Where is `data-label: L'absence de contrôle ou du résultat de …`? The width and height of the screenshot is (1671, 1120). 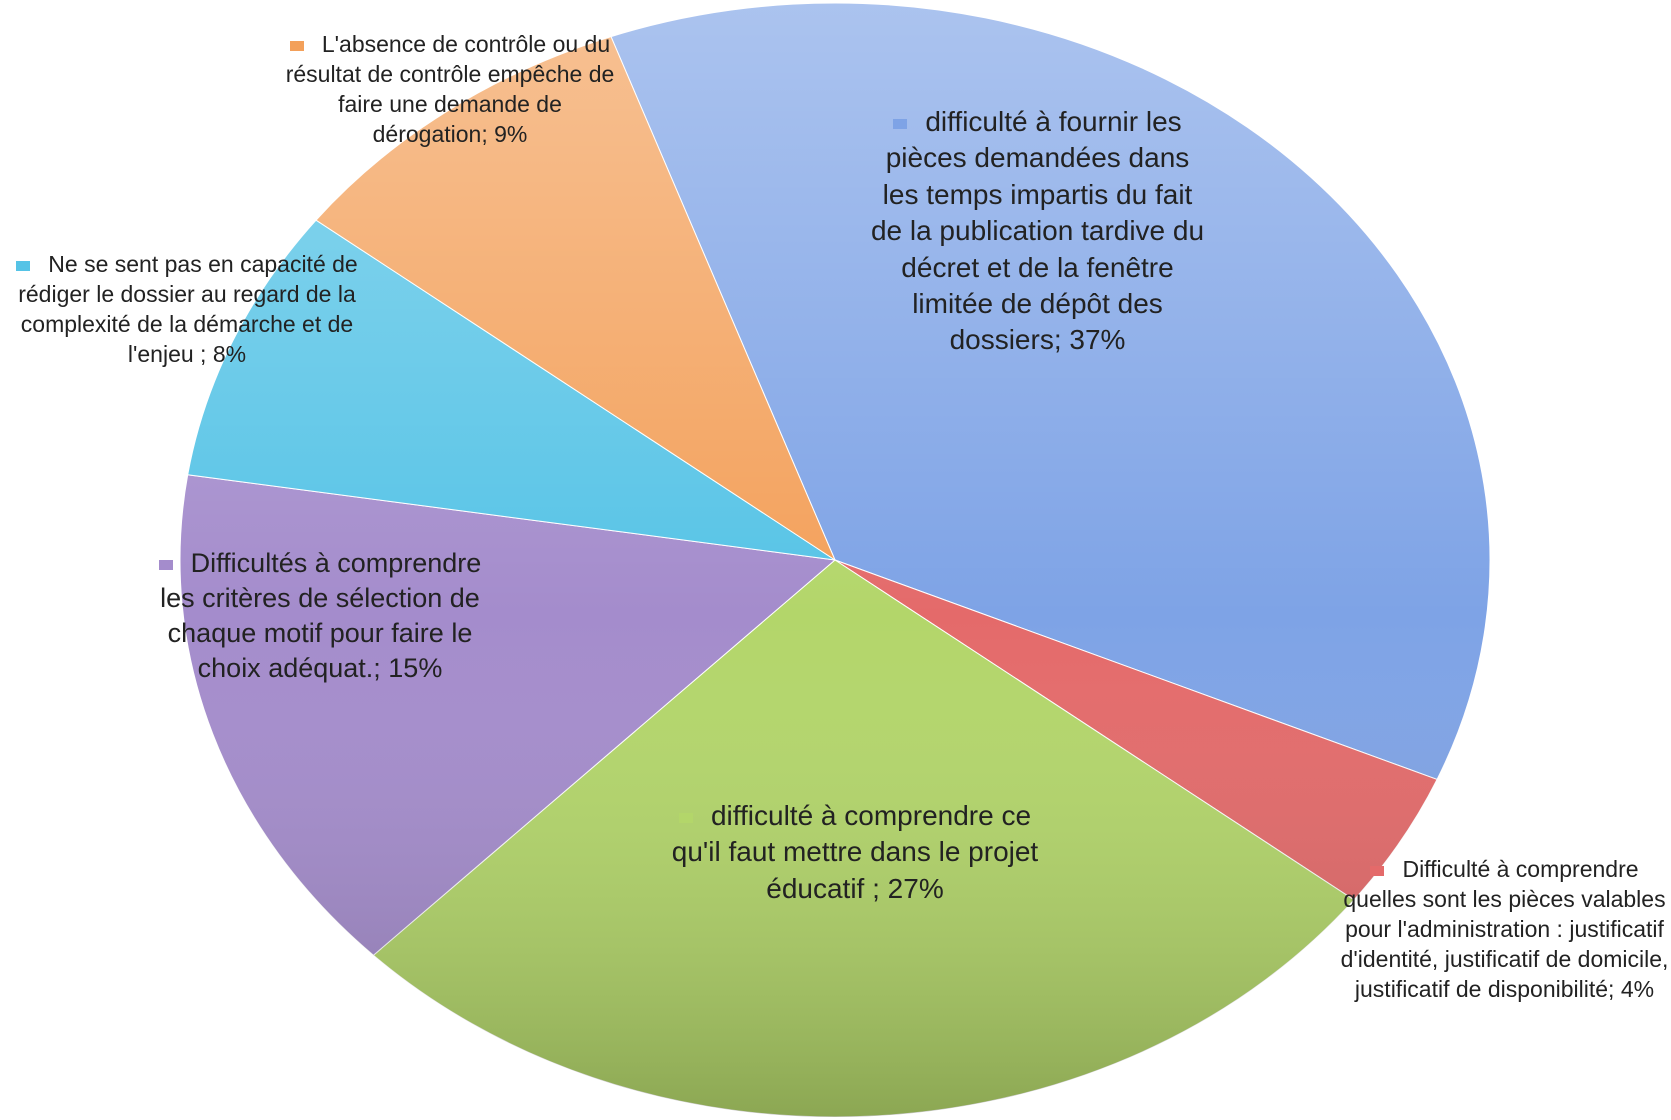 data-label: L'absence de contrôle ou du résultat de … is located at coordinates (450, 89).